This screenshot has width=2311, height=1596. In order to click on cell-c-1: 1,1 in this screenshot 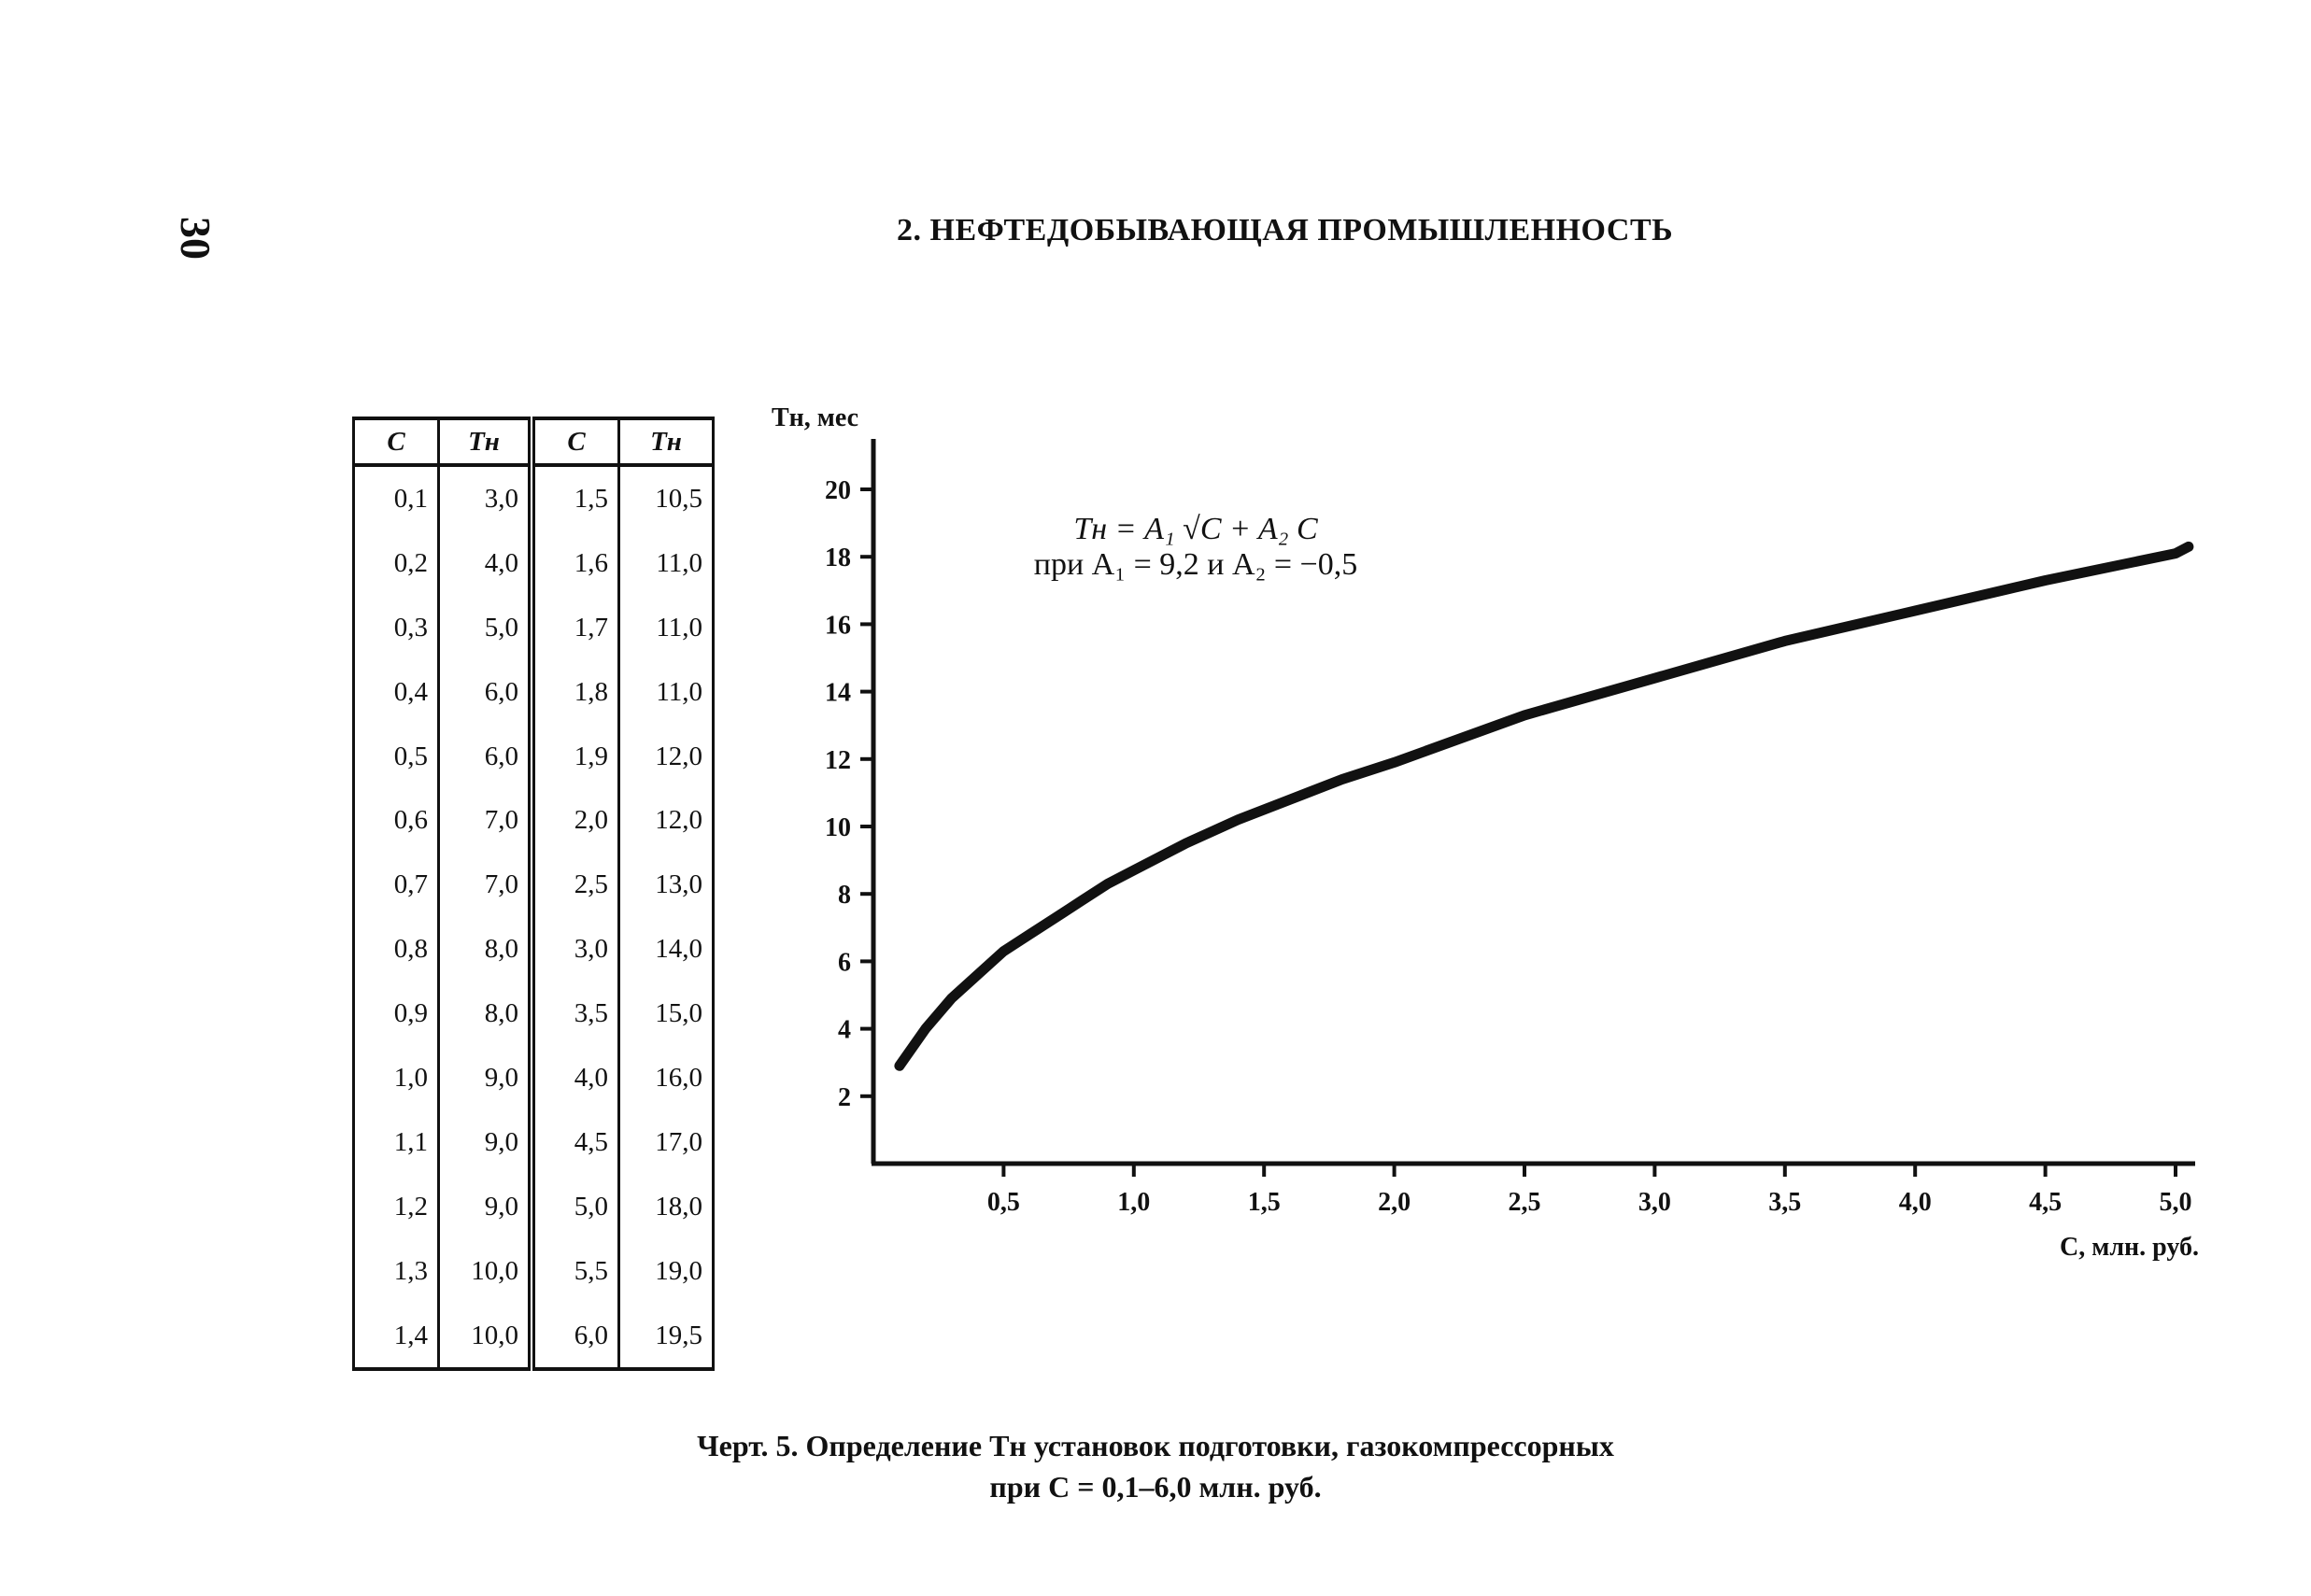, I will do `click(396, 1142)`.